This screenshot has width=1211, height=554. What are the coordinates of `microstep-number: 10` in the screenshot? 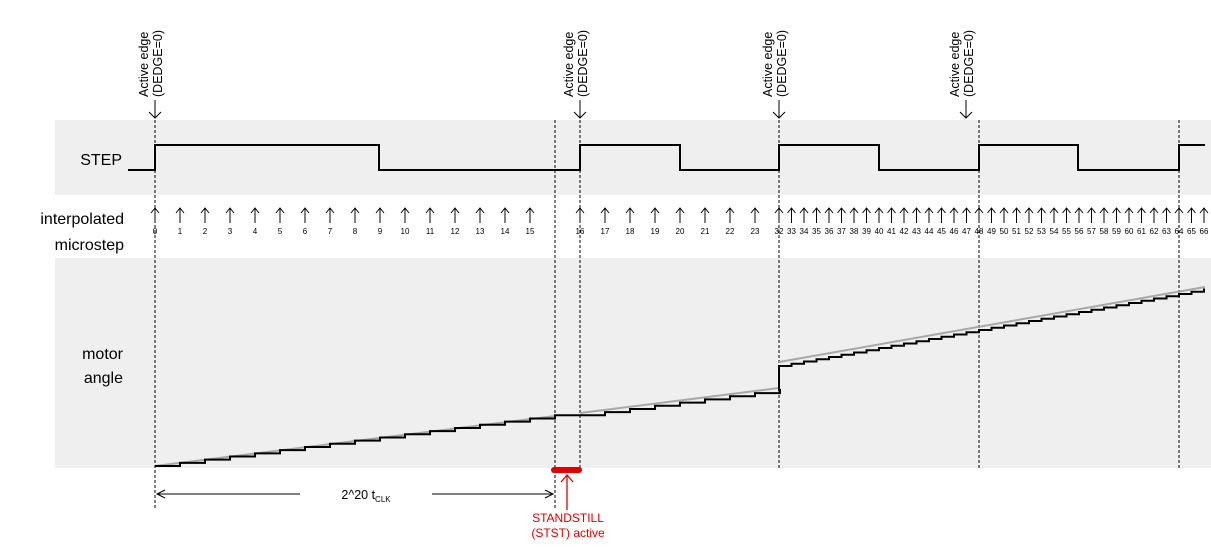 It's located at (405, 231).